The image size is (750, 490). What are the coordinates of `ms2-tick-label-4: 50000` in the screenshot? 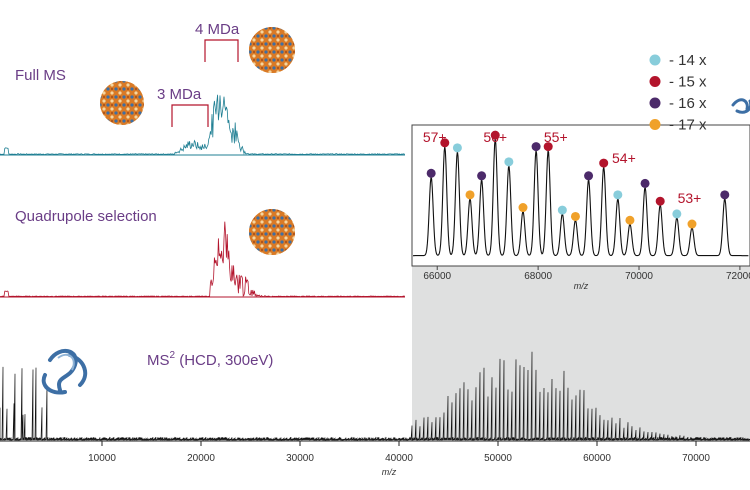 It's located at (498, 458).